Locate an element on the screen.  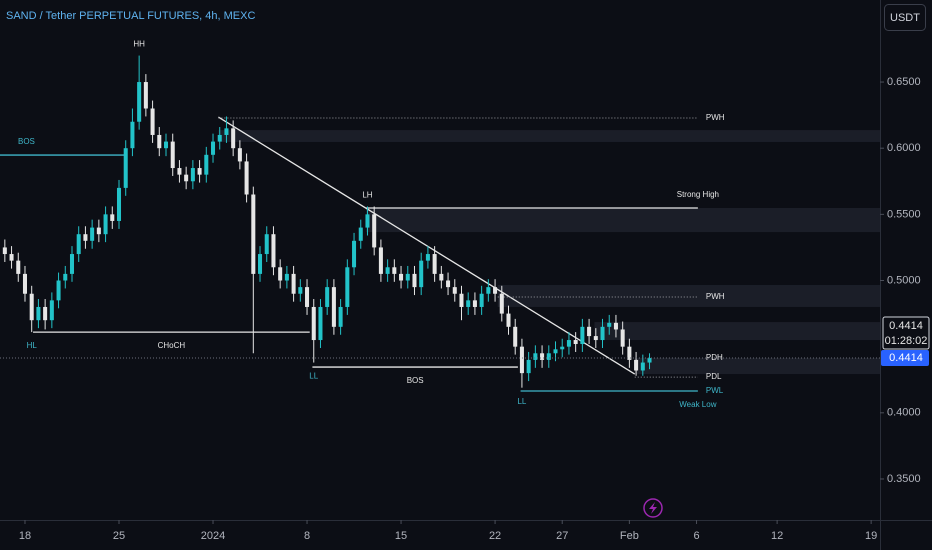
x-tick-label: 8 is located at coordinates (307, 536).